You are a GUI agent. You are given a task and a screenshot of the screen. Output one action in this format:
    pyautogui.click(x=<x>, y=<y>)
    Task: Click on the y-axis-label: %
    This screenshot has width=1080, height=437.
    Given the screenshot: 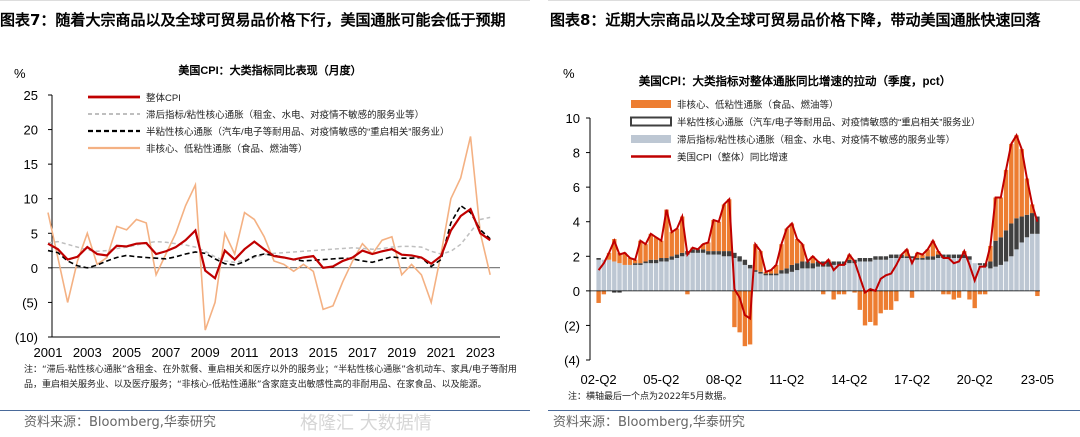 What is the action you would take?
    pyautogui.click(x=569, y=73)
    